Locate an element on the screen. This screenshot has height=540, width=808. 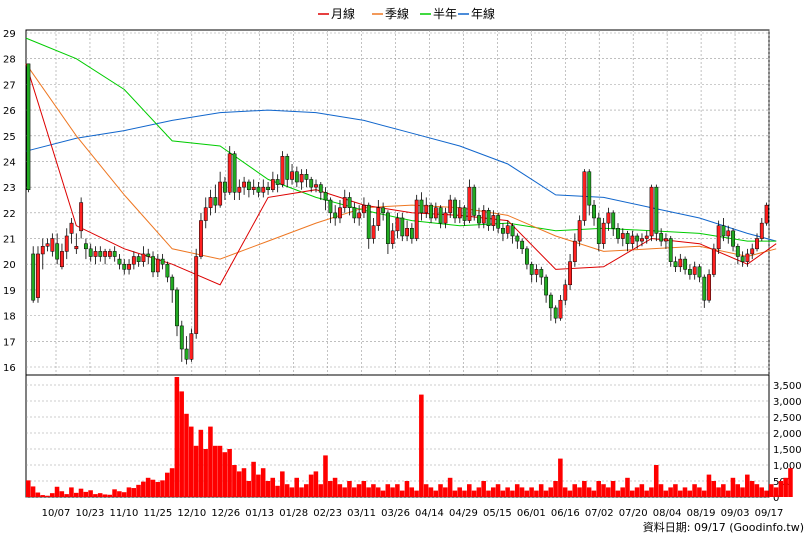
volume-tick-label: 1,000 is located at coordinates (787, 466).